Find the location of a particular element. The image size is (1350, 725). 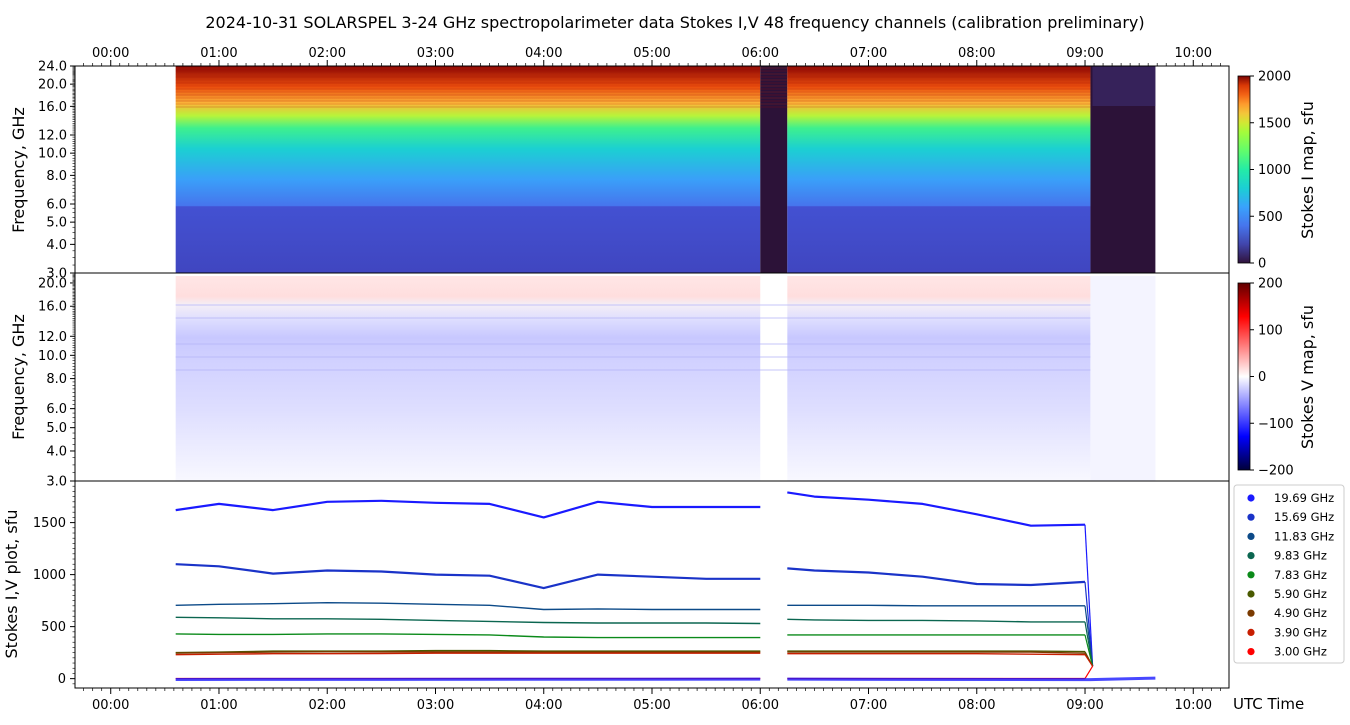

bottom-tick-label: 02:00 is located at coordinates (327, 705).